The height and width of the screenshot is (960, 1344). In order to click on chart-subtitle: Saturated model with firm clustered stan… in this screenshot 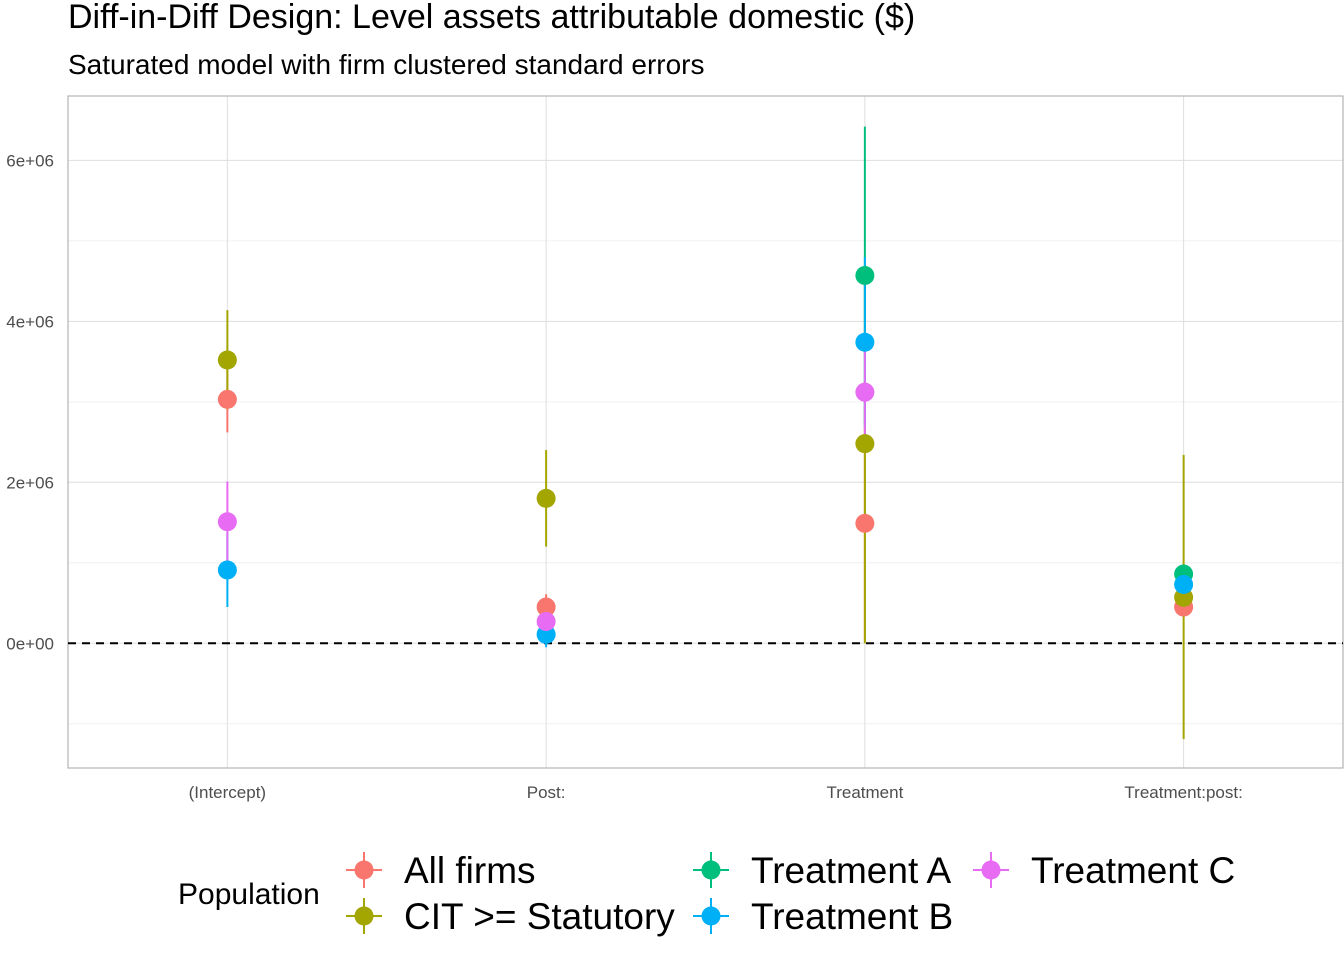, I will do `click(386, 64)`.